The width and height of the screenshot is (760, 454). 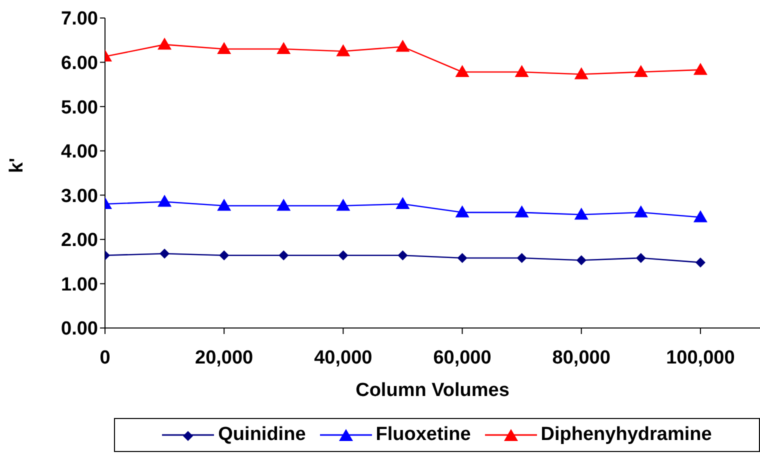 What do you see at coordinates (79, 329) in the screenshot?
I see `y-tick-label: 0.00` at bounding box center [79, 329].